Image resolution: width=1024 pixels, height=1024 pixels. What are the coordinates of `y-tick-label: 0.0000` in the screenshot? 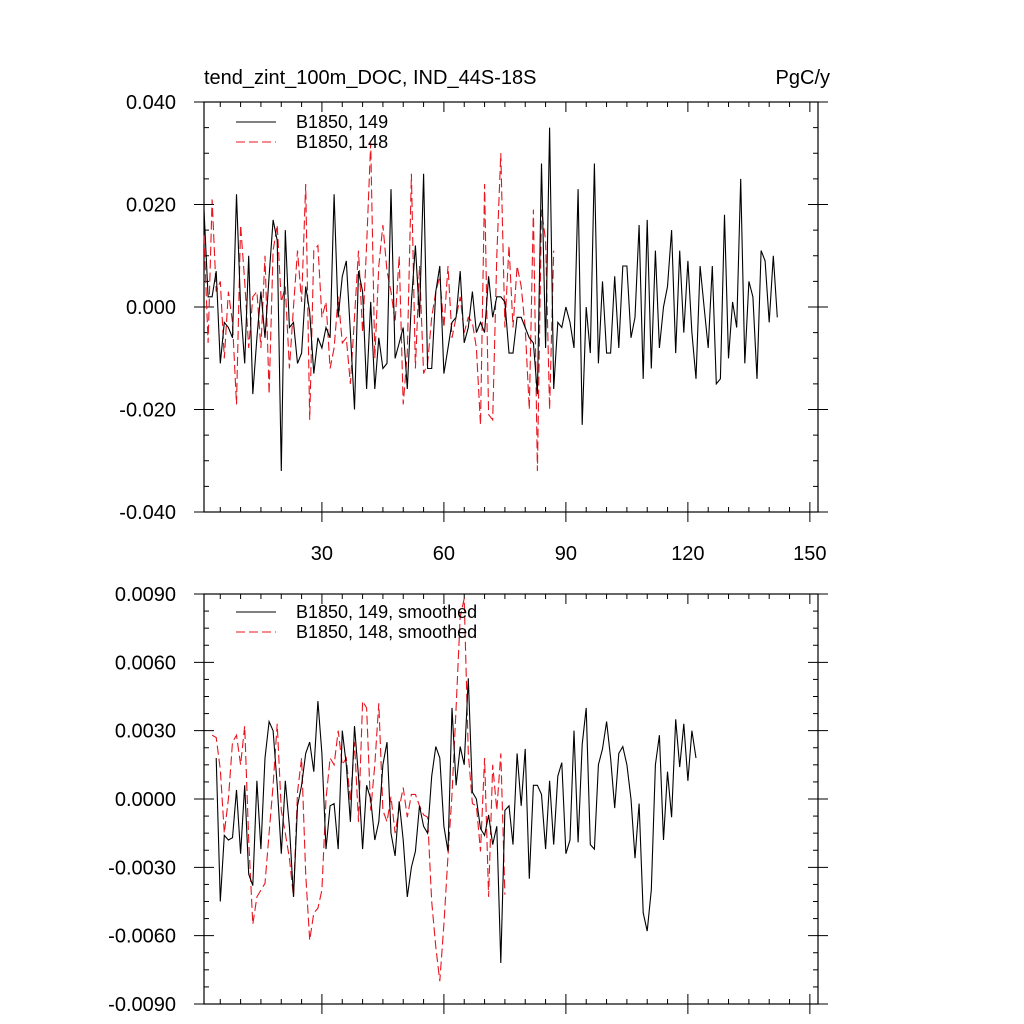 It's located at (145, 800).